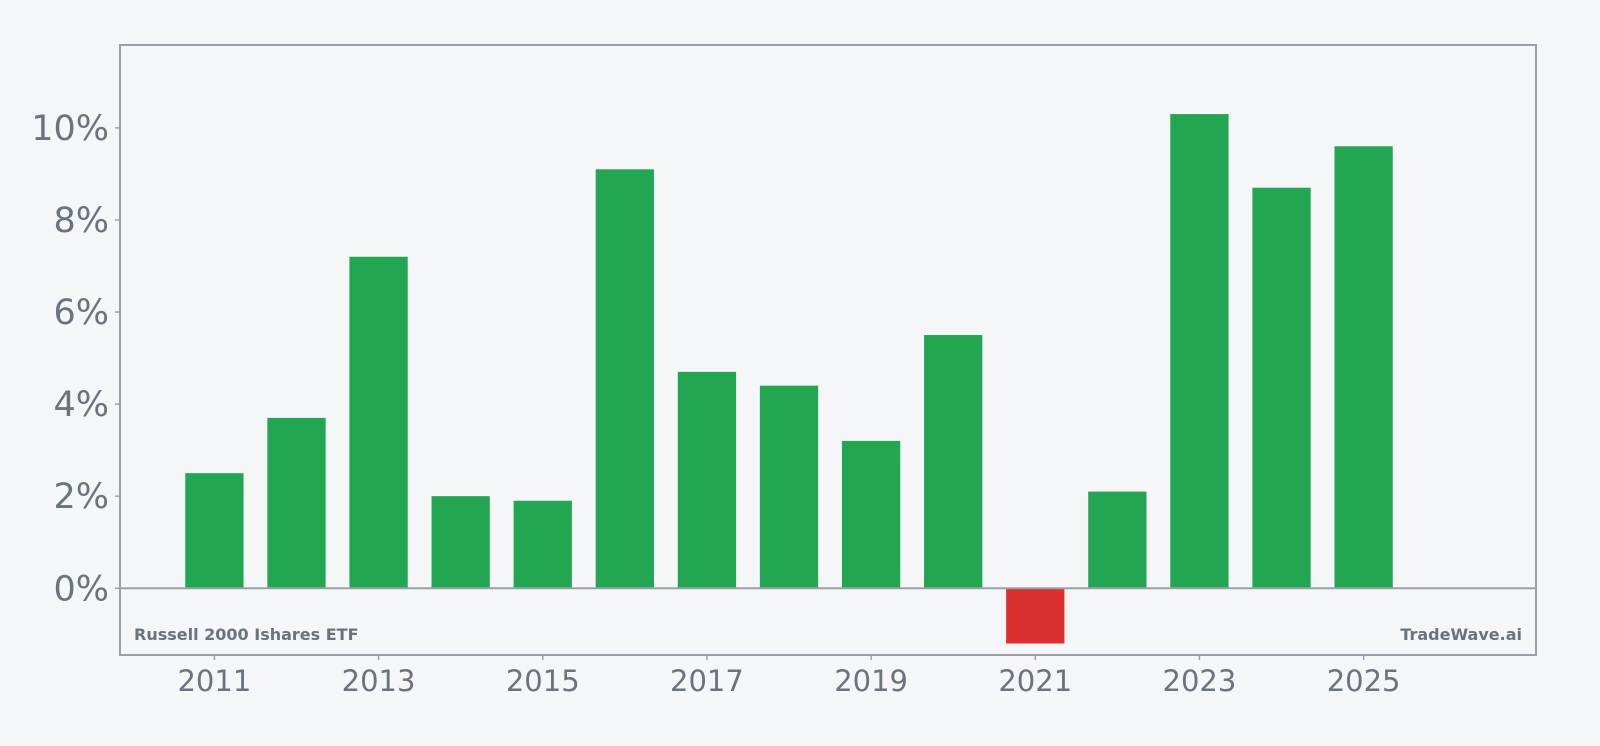 This screenshot has height=746, width=1600. I want to click on bar-2023, so click(1199, 351).